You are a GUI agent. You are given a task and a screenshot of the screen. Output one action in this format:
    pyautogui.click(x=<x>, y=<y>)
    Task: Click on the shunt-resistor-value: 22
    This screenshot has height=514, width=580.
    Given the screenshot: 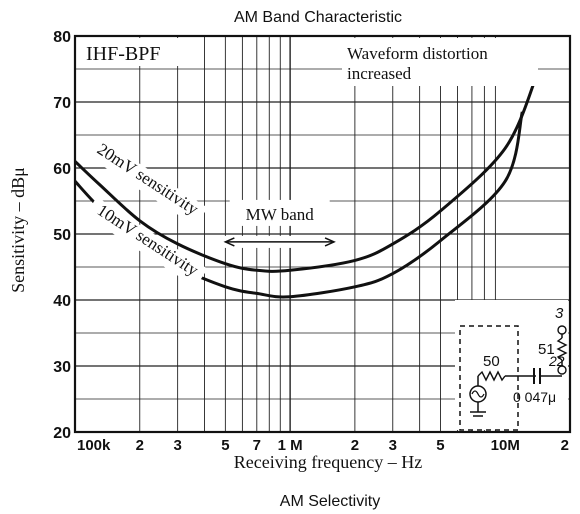 What is the action you would take?
    pyautogui.click(x=556, y=361)
    